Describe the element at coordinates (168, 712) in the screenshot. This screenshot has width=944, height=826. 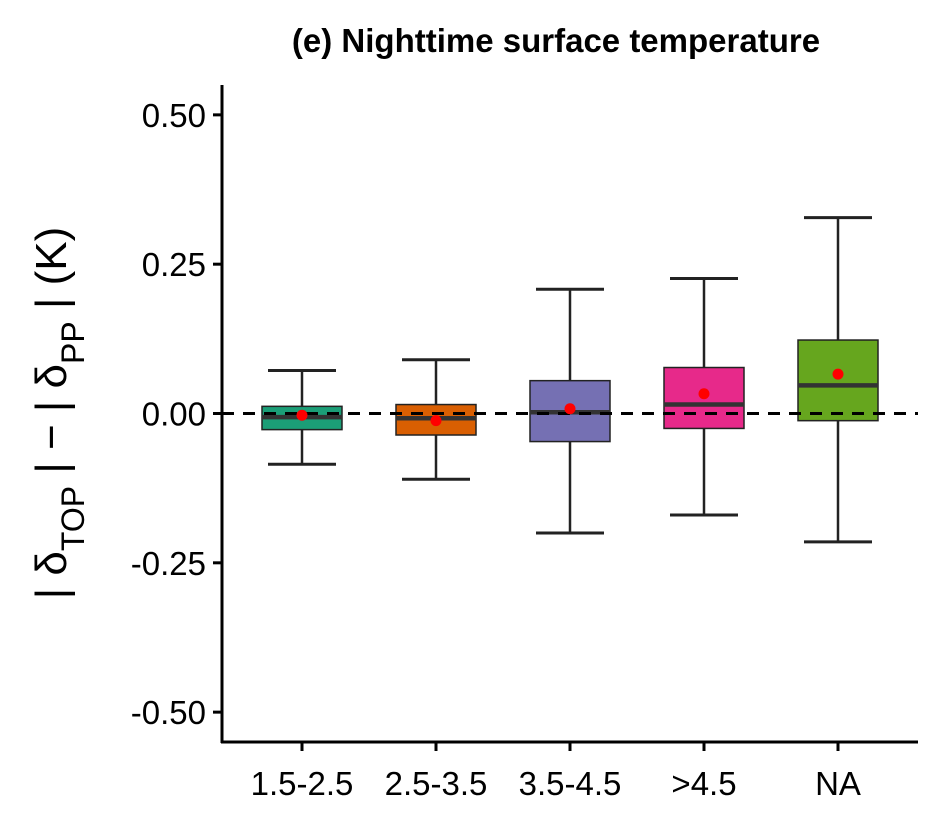
I see `y-tick-label: -0.50` at that location.